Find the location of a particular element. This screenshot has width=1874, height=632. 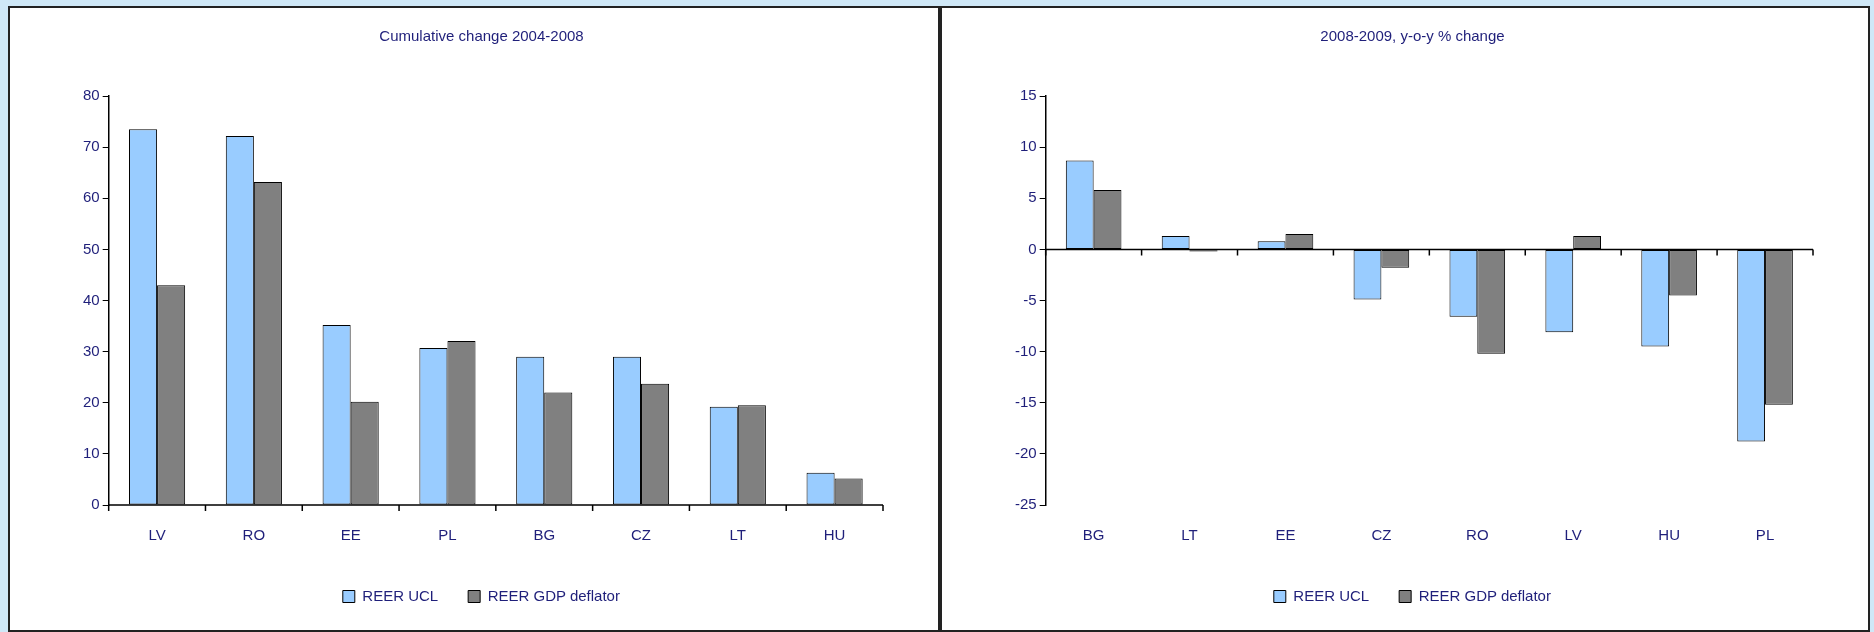

y-tick-label: 60 is located at coordinates (91, 197).